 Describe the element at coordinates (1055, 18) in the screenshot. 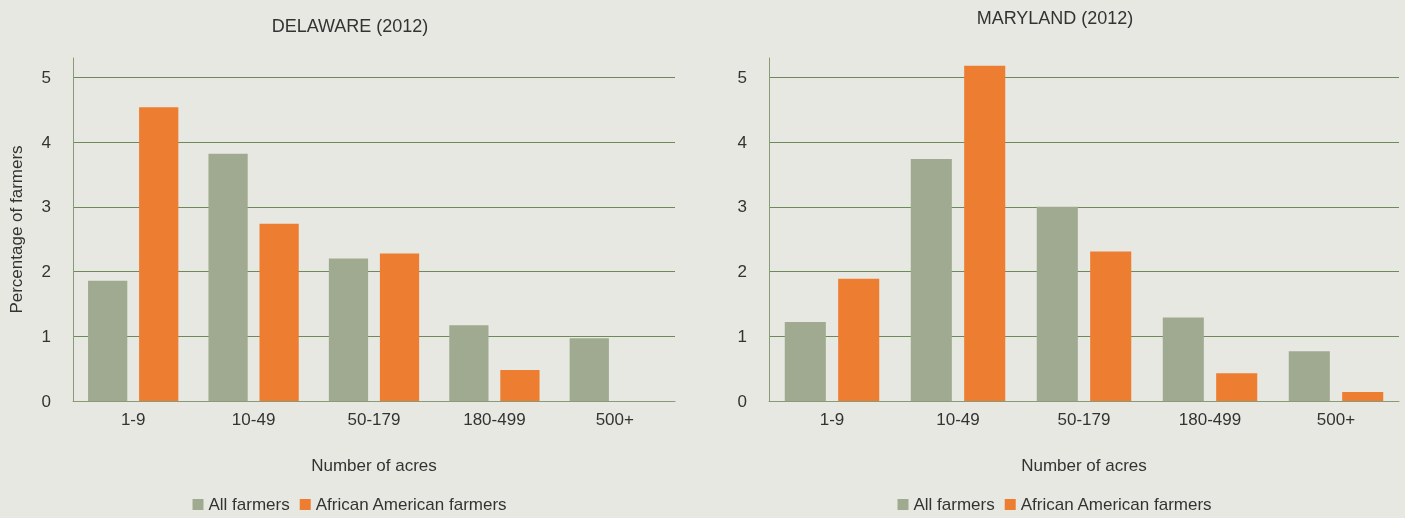

I see `chart-title: MARYLAND (2012)` at that location.